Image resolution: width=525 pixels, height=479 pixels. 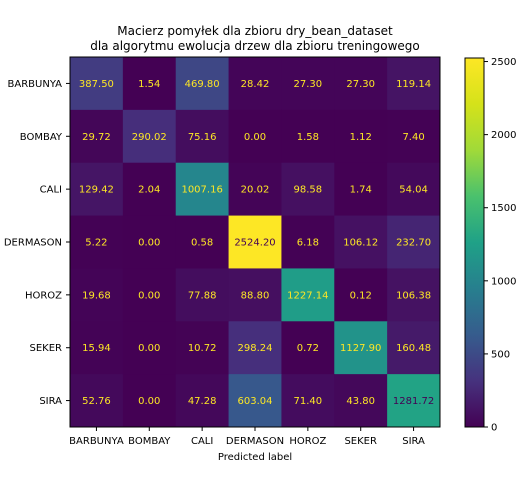 I want to click on cell-value-label: 98.58, so click(x=308, y=190).